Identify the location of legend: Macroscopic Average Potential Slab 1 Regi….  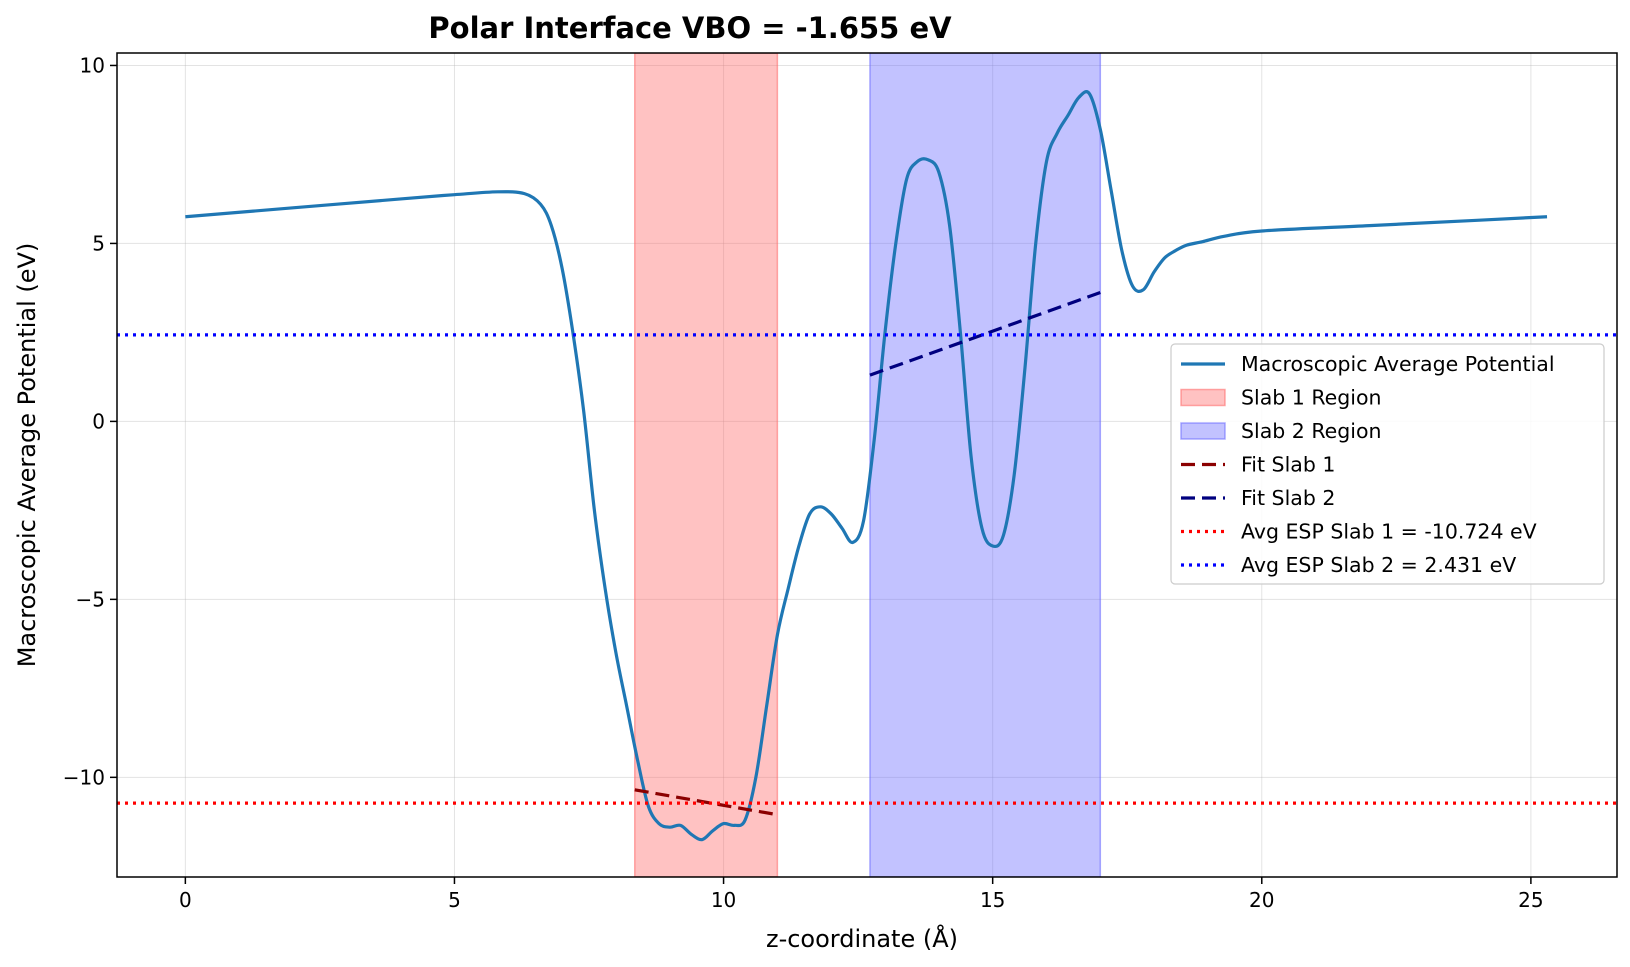
(1387, 464).